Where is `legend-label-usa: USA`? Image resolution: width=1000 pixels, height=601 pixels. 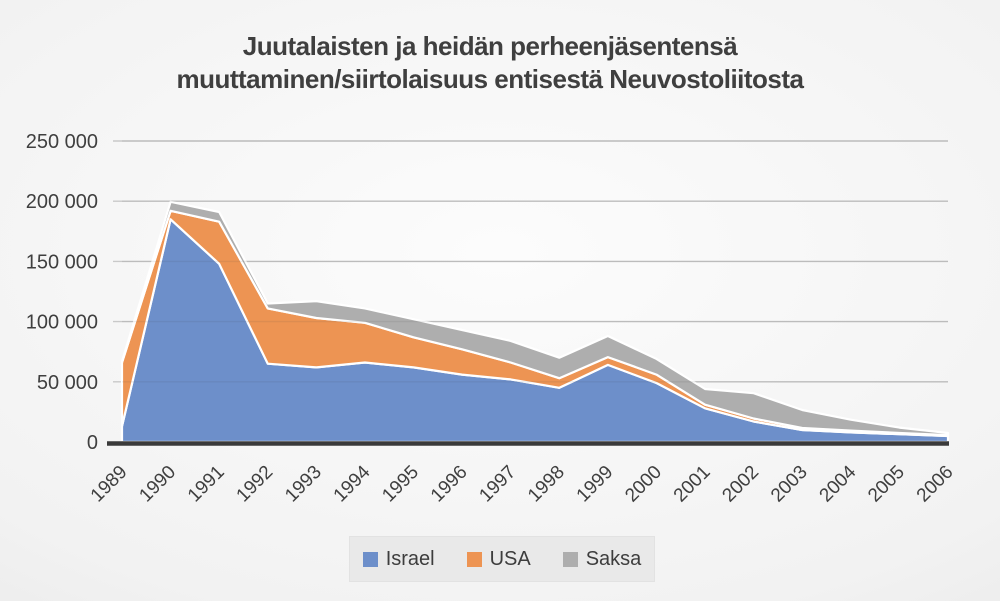 legend-label-usa: USA is located at coordinates (510, 558).